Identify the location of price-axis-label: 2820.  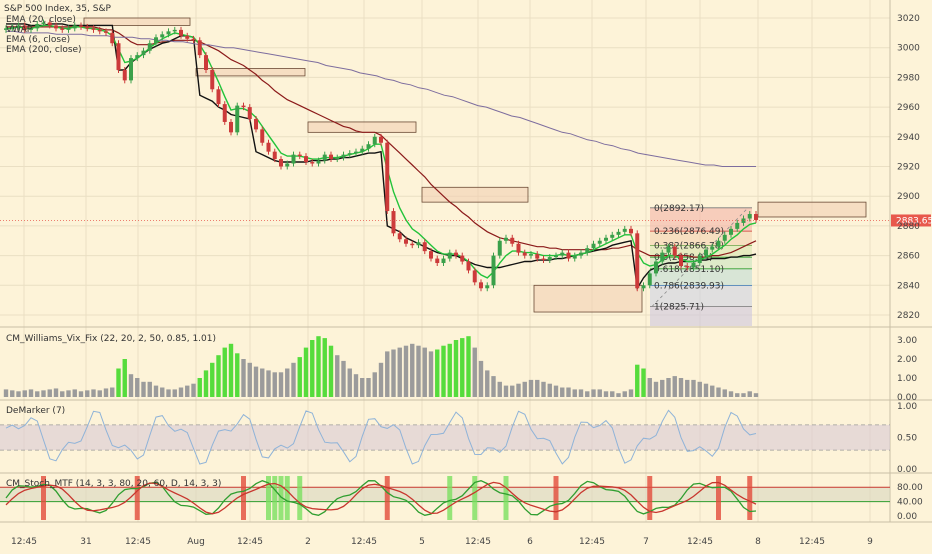
(908, 316).